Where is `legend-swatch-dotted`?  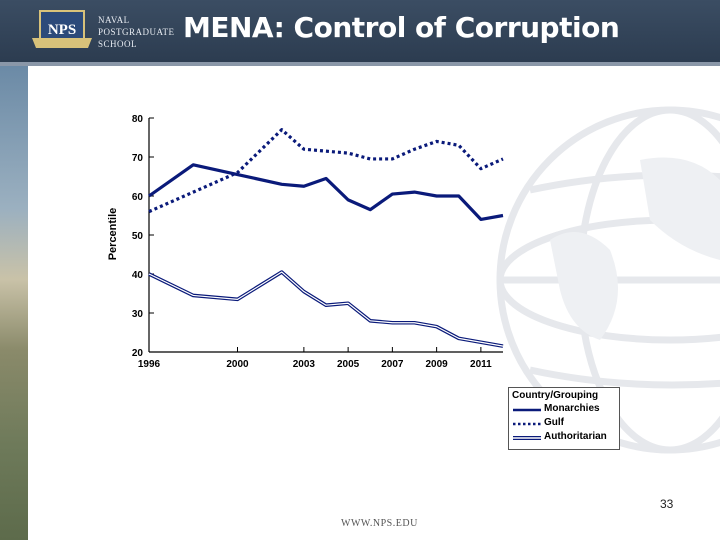 legend-swatch-dotted is located at coordinates (527, 424).